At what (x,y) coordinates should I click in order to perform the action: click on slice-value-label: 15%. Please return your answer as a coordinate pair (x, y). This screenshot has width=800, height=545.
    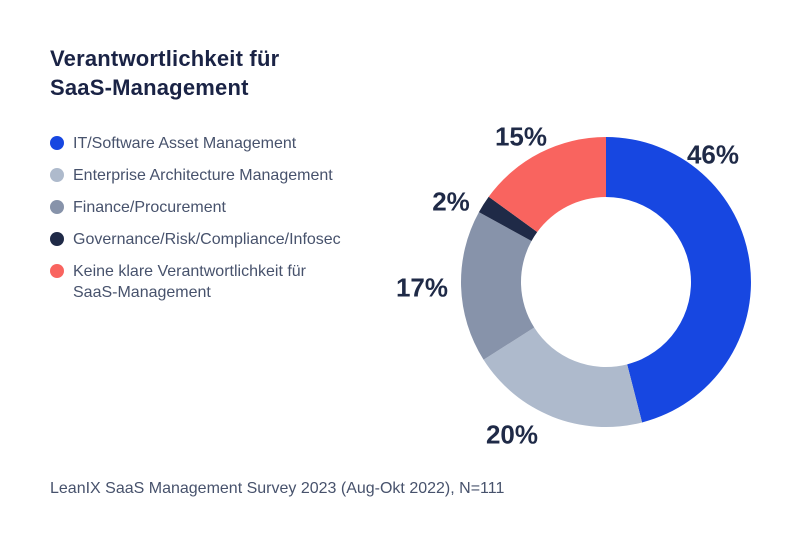
    Looking at the image, I should click on (521, 136).